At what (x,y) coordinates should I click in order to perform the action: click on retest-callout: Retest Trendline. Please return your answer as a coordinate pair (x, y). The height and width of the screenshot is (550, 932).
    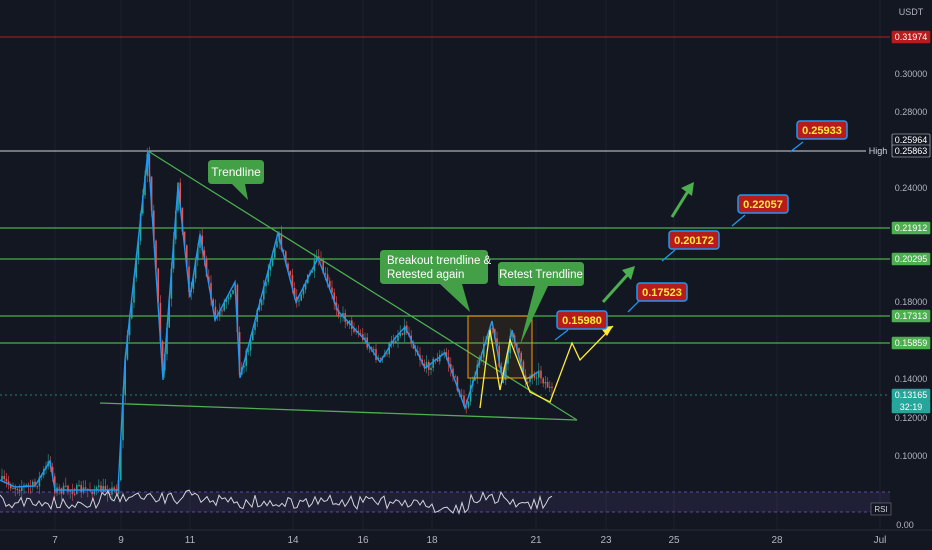
    Looking at the image, I should click on (541, 303).